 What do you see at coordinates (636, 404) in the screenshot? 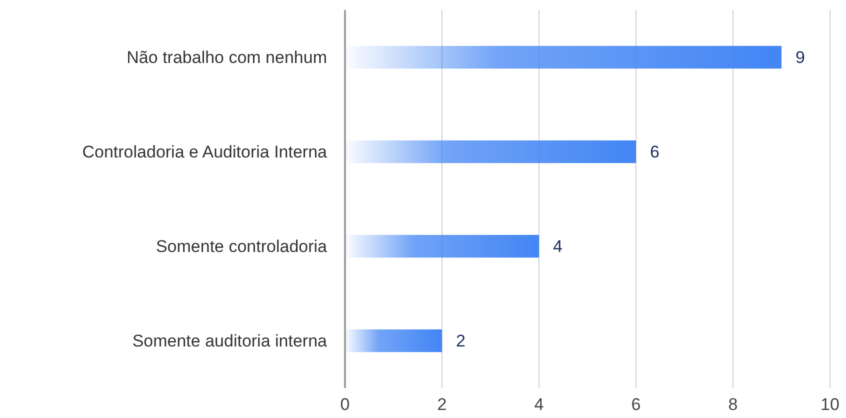
I see `x-tick-label: 6` at bounding box center [636, 404].